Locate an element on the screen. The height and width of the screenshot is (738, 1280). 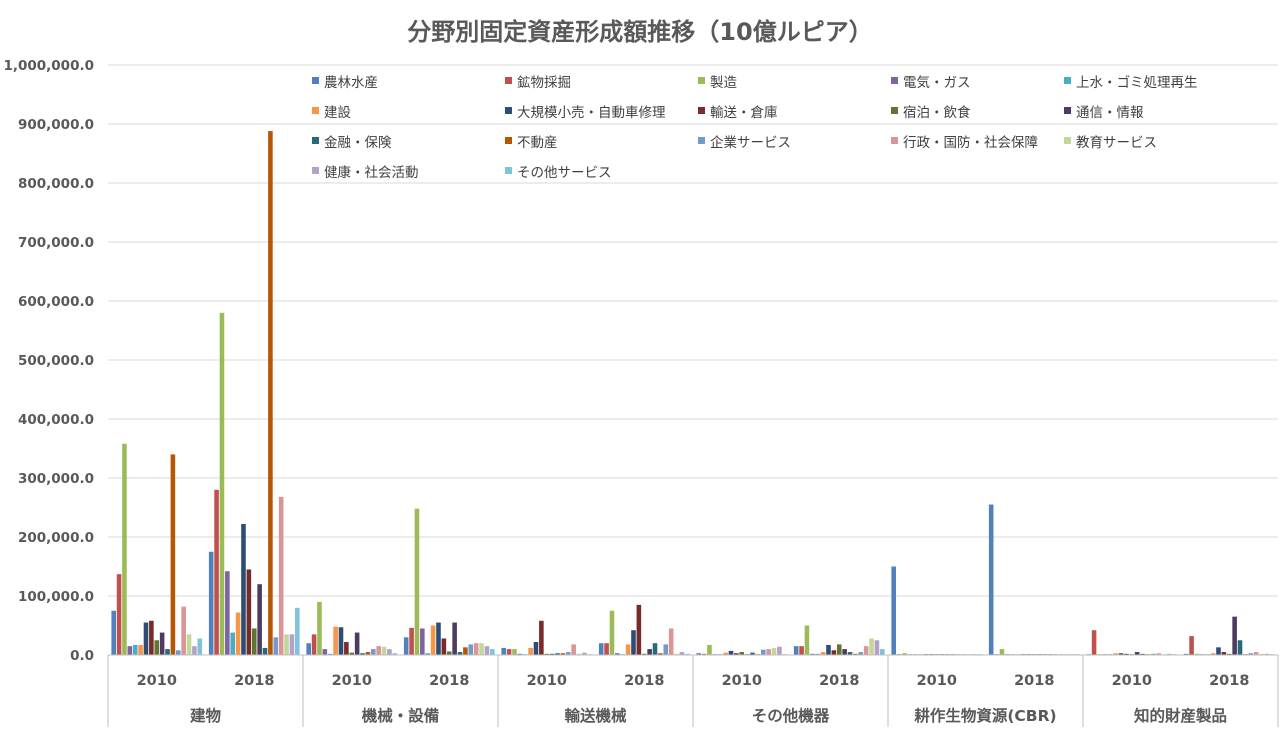
legend-item: 宿泊・飲食 is located at coordinates (931, 112).